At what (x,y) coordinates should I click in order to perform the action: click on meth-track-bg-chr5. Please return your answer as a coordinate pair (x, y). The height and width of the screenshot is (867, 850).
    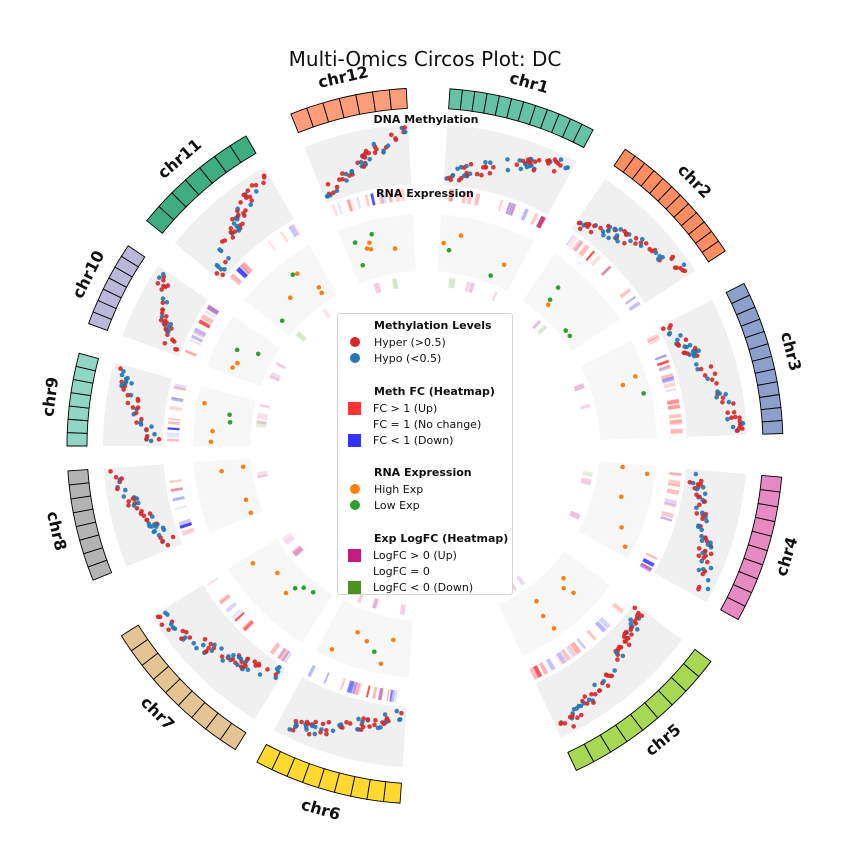
    Looking at the image, I should click on (609, 670).